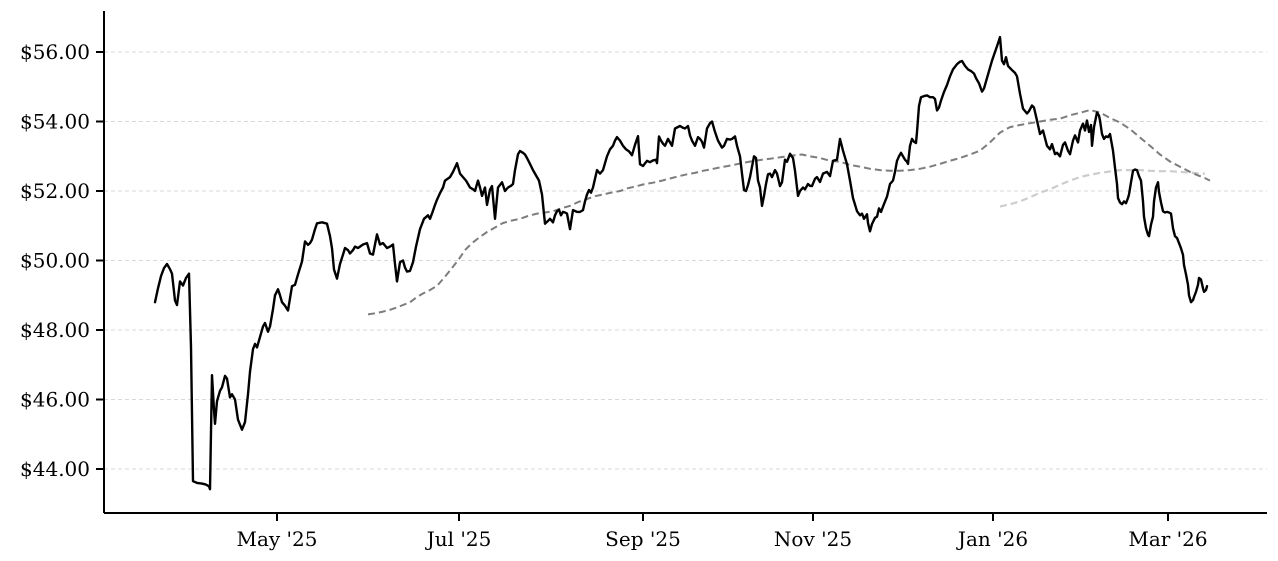  I want to click on x-tick-label: Sep '25, so click(643, 539).